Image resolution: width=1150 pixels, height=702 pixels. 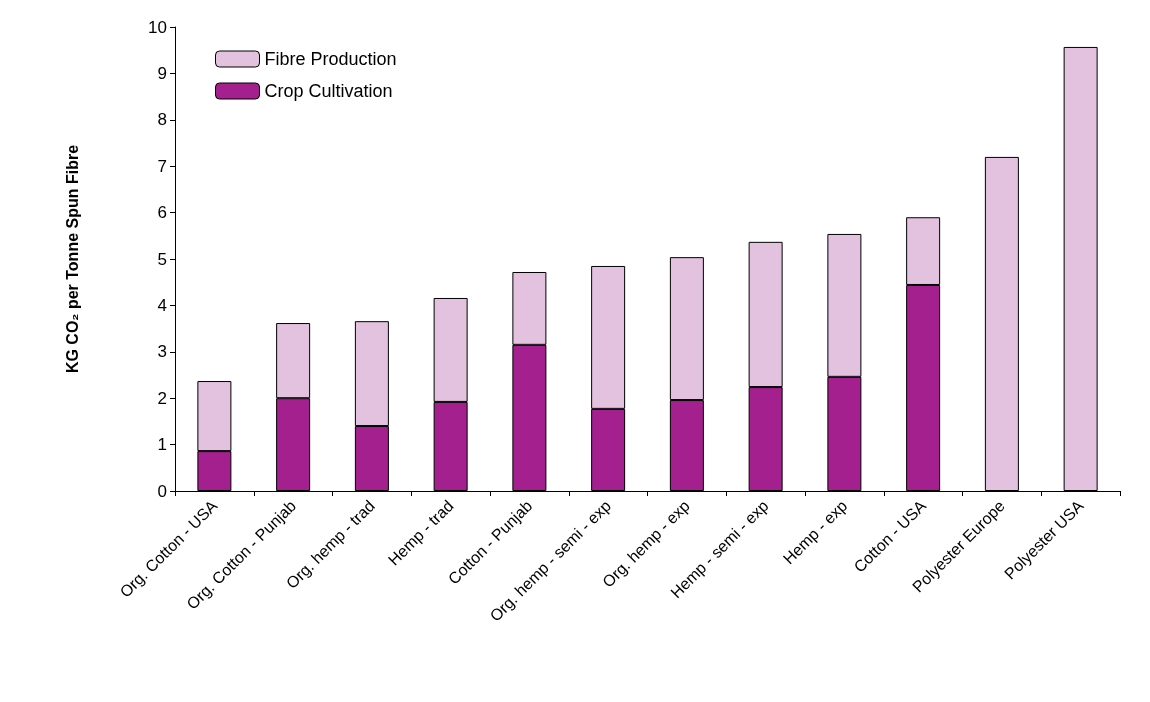 I want to click on legend-label: Fibre Production, so click(x=330, y=59).